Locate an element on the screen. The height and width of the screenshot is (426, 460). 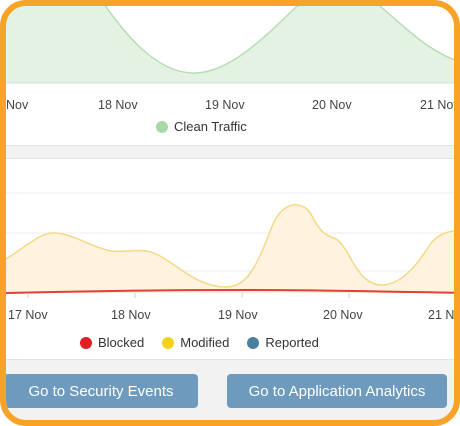
legend-label: Modified is located at coordinates (205, 342).